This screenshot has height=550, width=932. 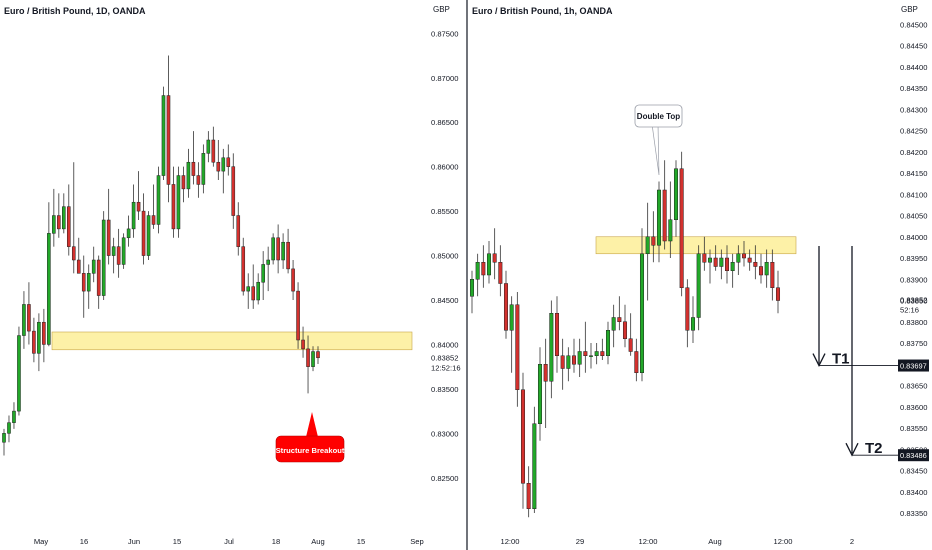 What do you see at coordinates (913, 428) in the screenshot?
I see `price-tick-label: 0.83550` at bounding box center [913, 428].